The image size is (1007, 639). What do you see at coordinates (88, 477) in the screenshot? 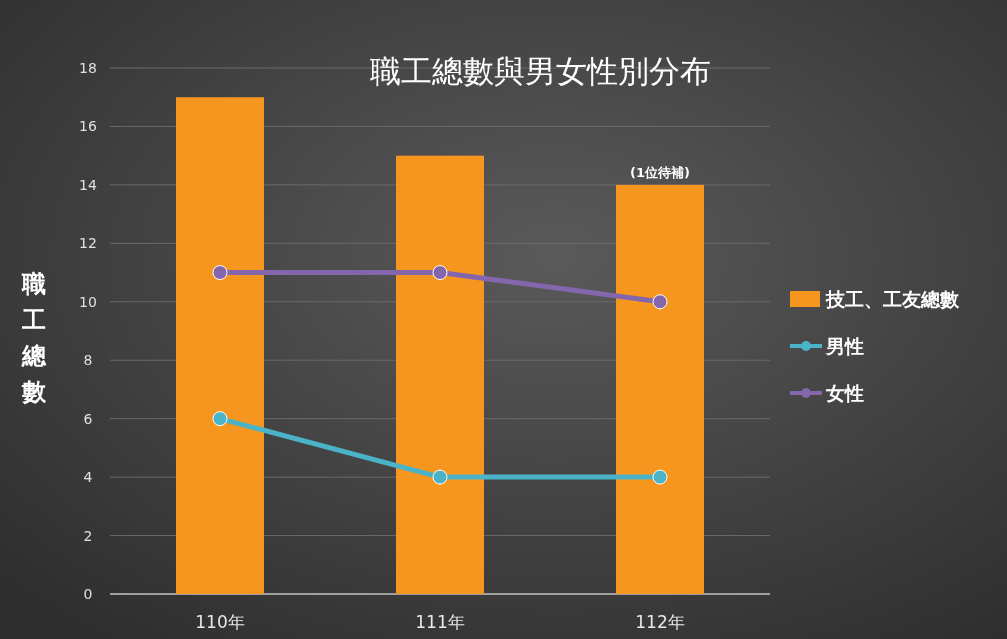
I see `y-tick-label: 4` at bounding box center [88, 477].